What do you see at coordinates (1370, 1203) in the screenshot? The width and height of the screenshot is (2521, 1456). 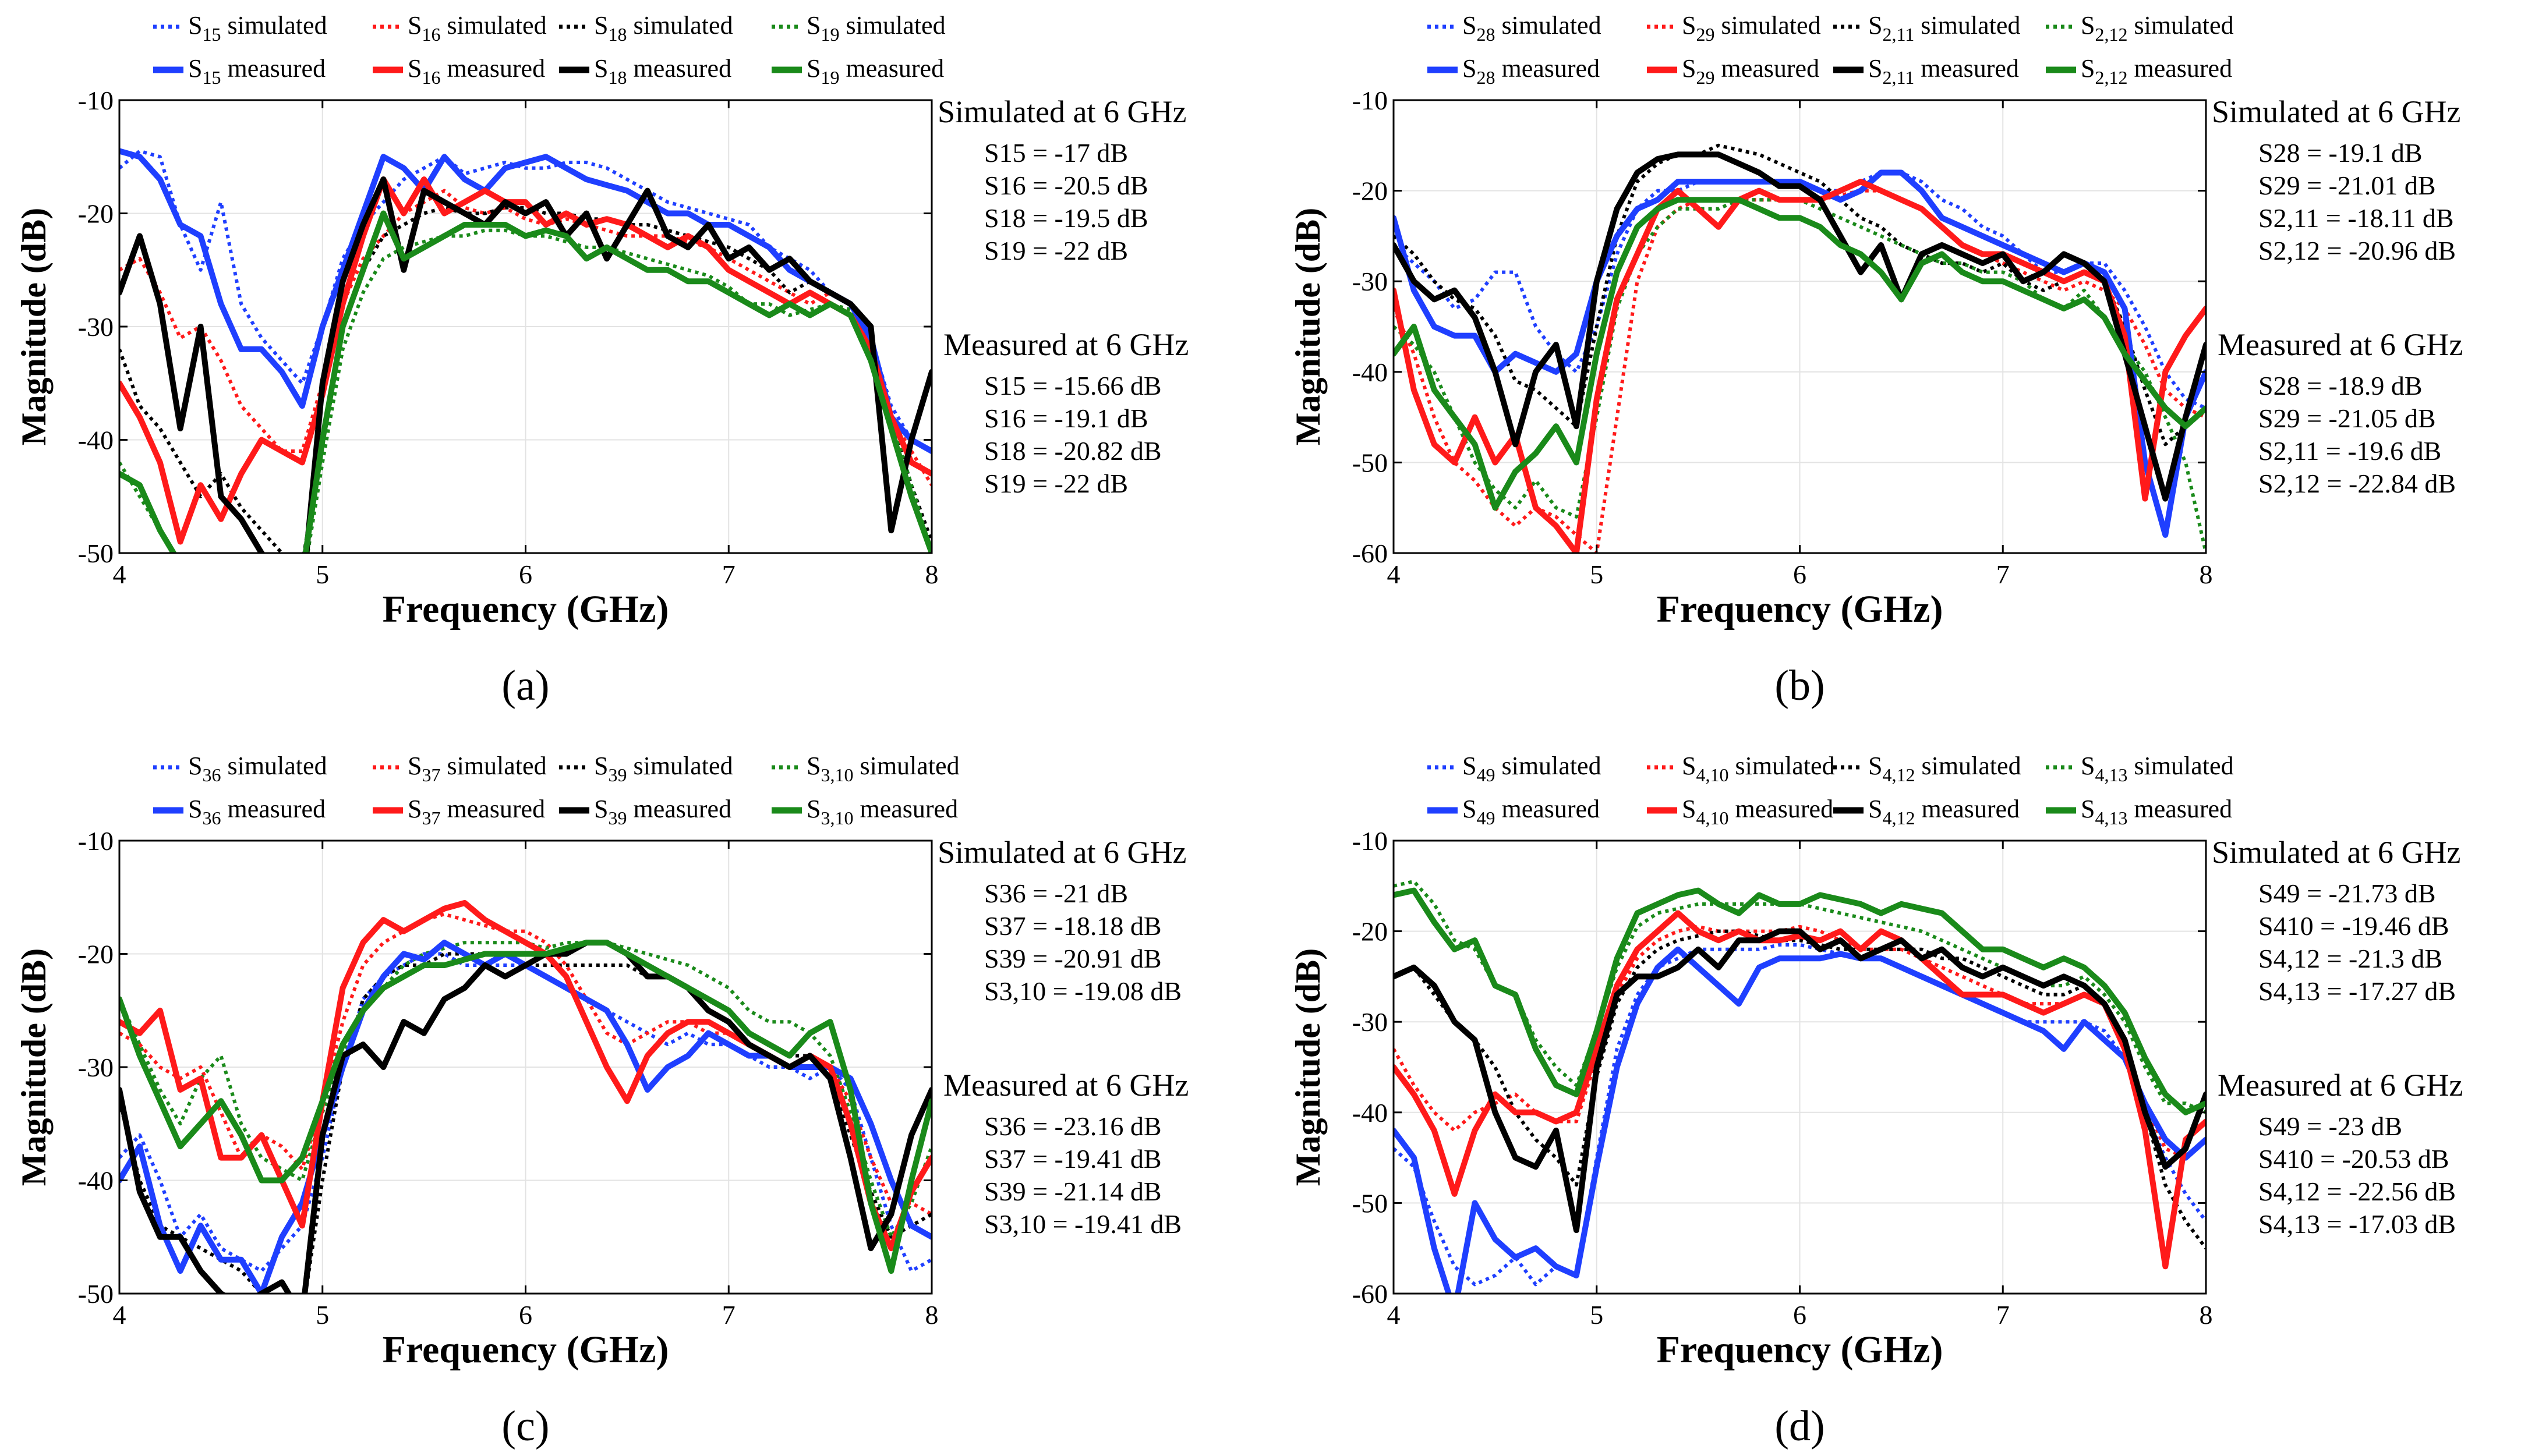 I see `y-tick-label: -50` at bounding box center [1370, 1203].